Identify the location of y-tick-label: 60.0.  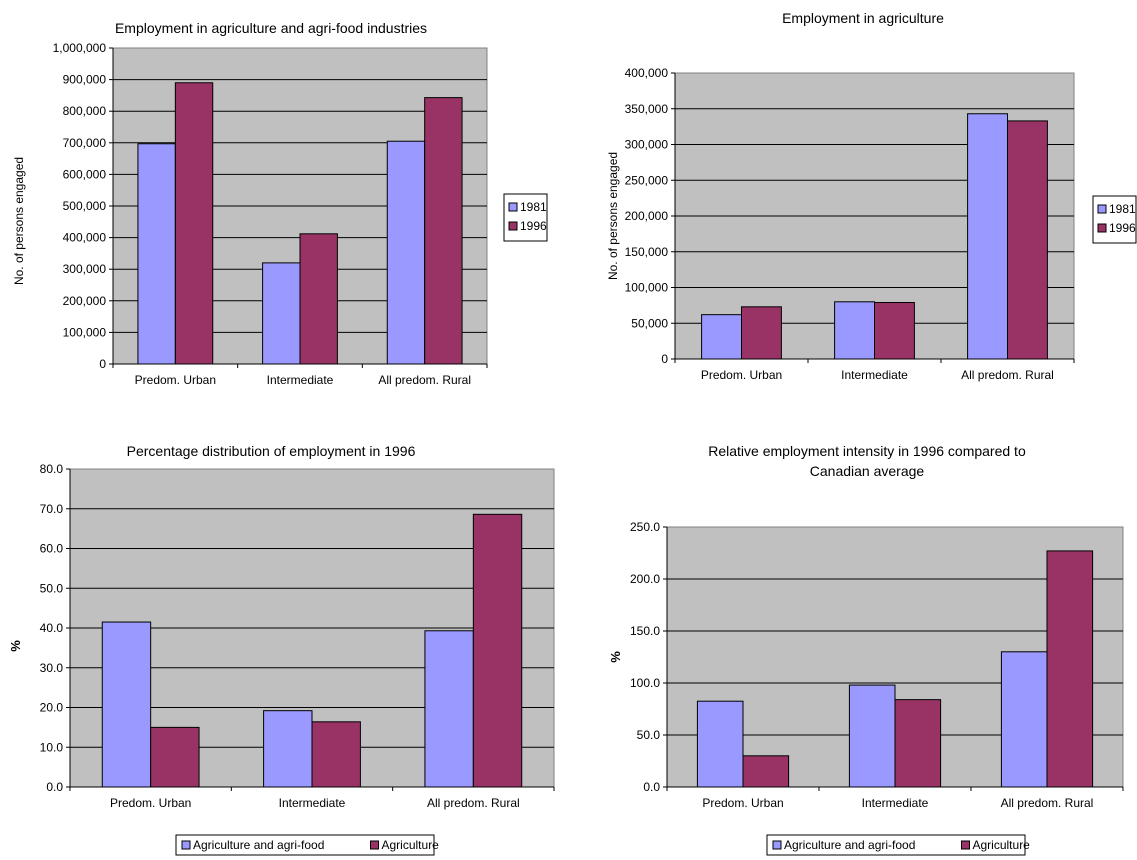
(52, 549).